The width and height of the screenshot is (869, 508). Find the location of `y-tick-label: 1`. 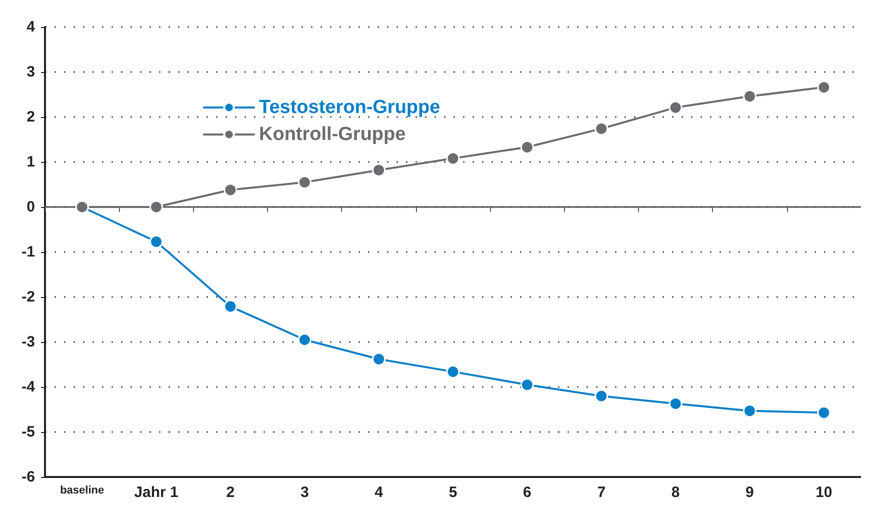

y-tick-label: 1 is located at coordinates (30, 162).